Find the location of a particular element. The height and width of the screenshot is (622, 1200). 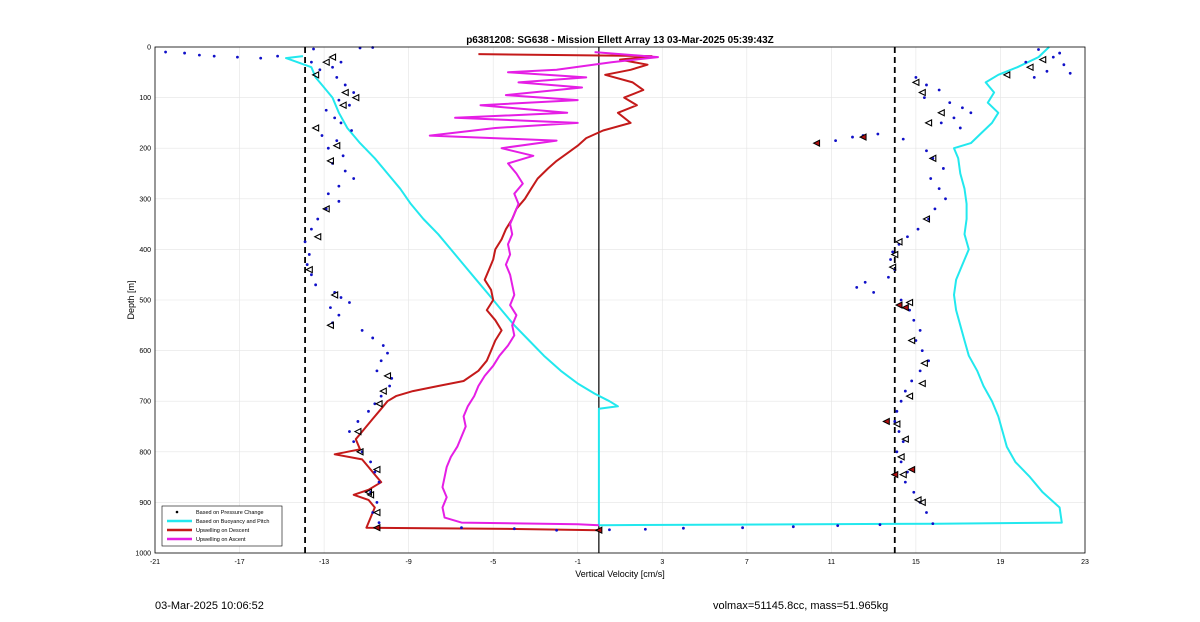

y-tick-label: 600 is located at coordinates (145, 351).